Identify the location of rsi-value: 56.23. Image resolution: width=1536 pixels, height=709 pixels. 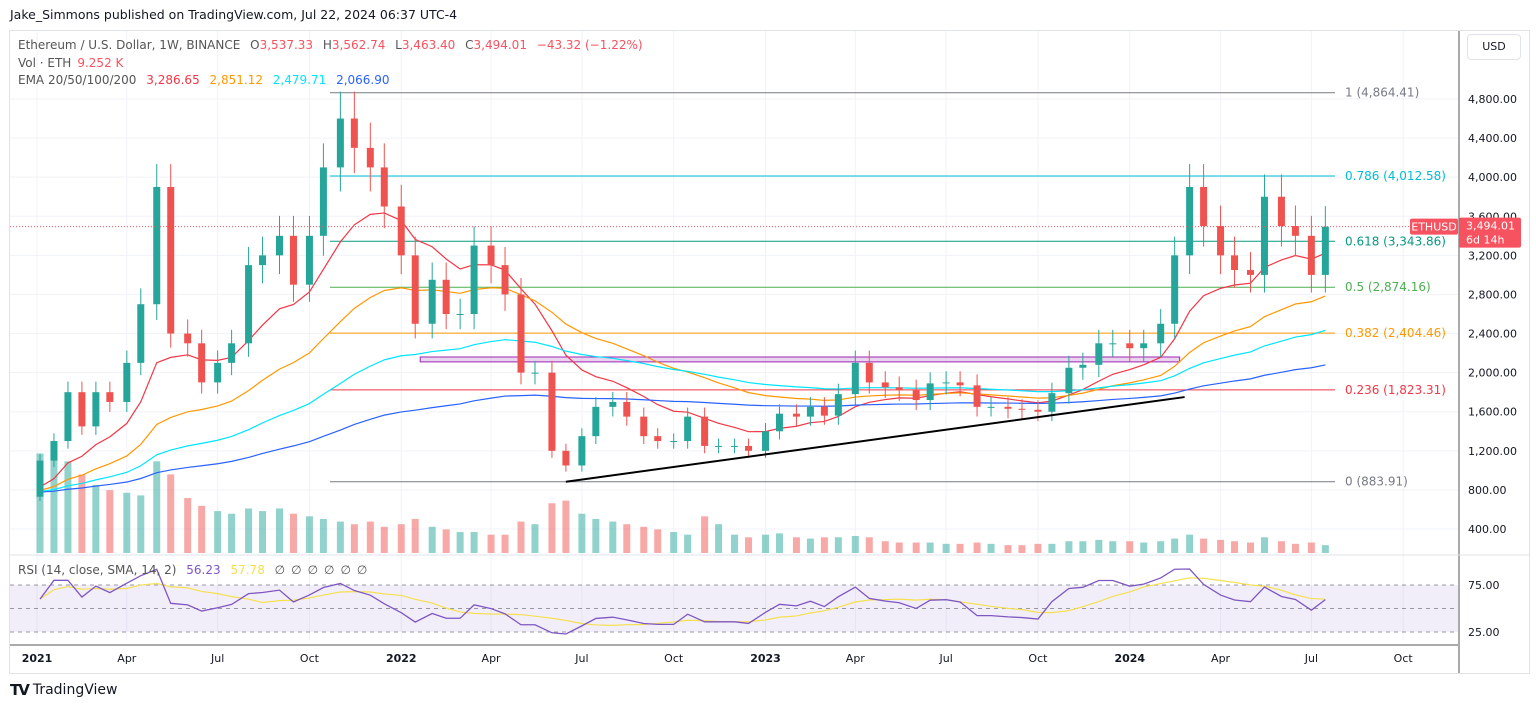
(203, 570).